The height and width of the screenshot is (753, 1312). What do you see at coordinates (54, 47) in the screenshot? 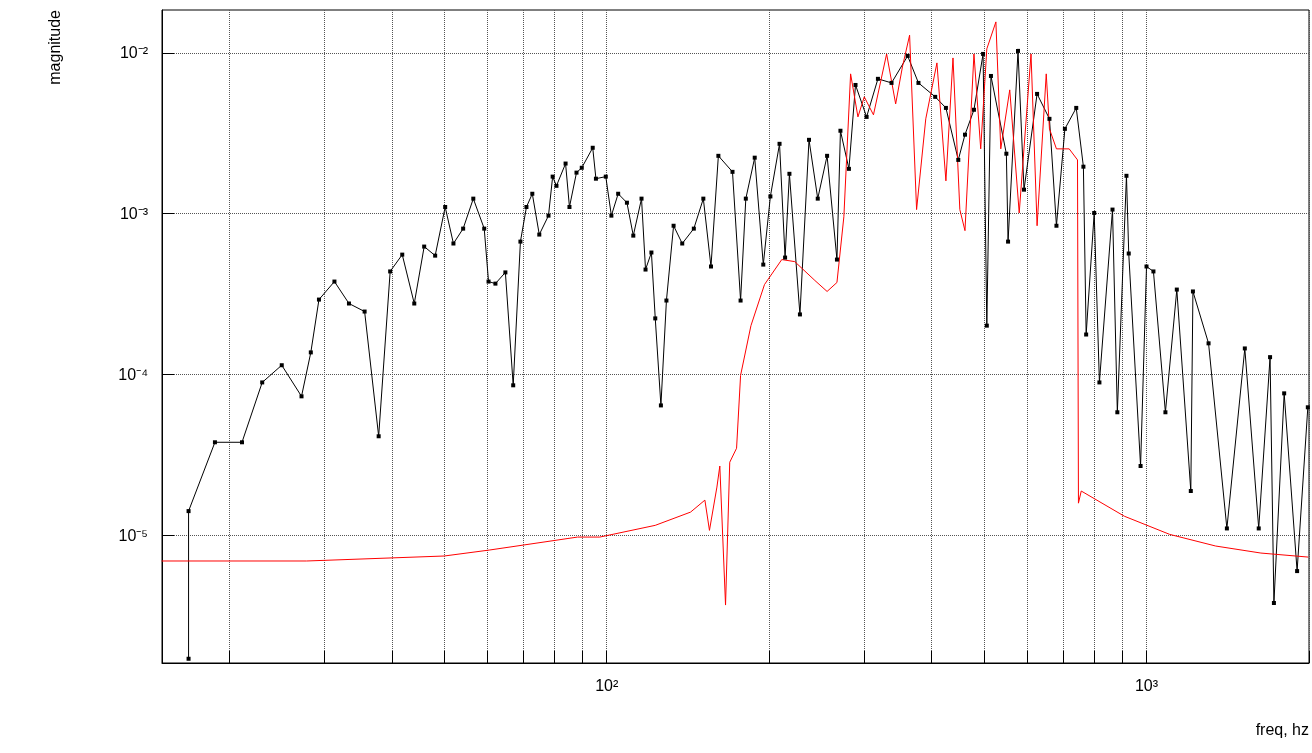
I see `y-axis-title: magnitude` at bounding box center [54, 47].